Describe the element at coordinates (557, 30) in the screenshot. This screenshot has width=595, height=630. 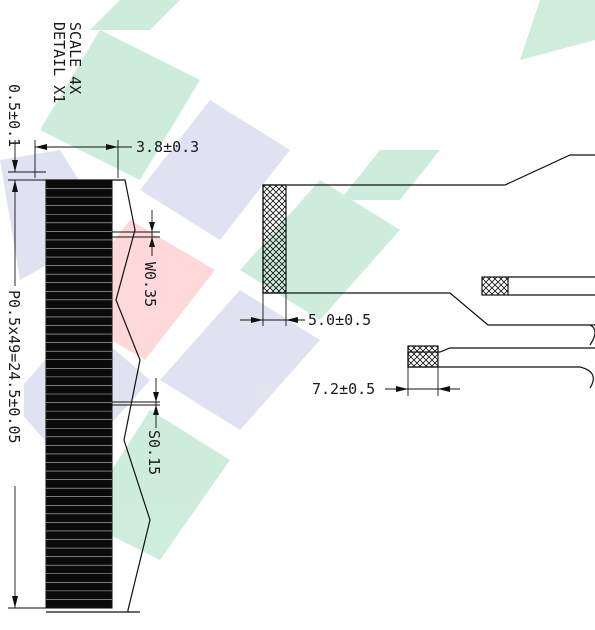
I see `watermark-green-stroke-right` at that location.